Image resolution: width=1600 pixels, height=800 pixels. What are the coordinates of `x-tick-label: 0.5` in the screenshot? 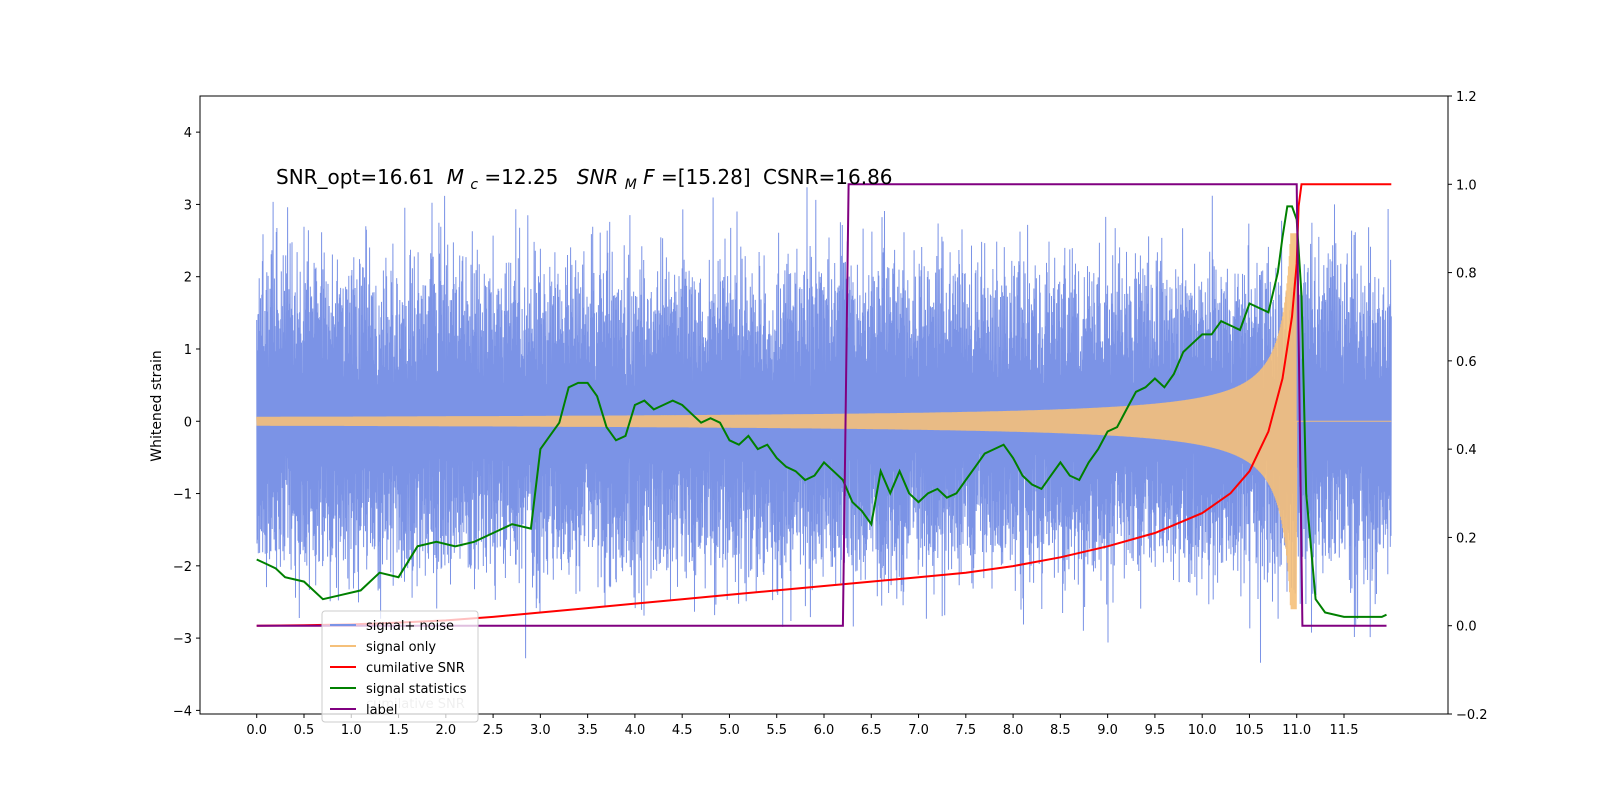 It's located at (304, 730).